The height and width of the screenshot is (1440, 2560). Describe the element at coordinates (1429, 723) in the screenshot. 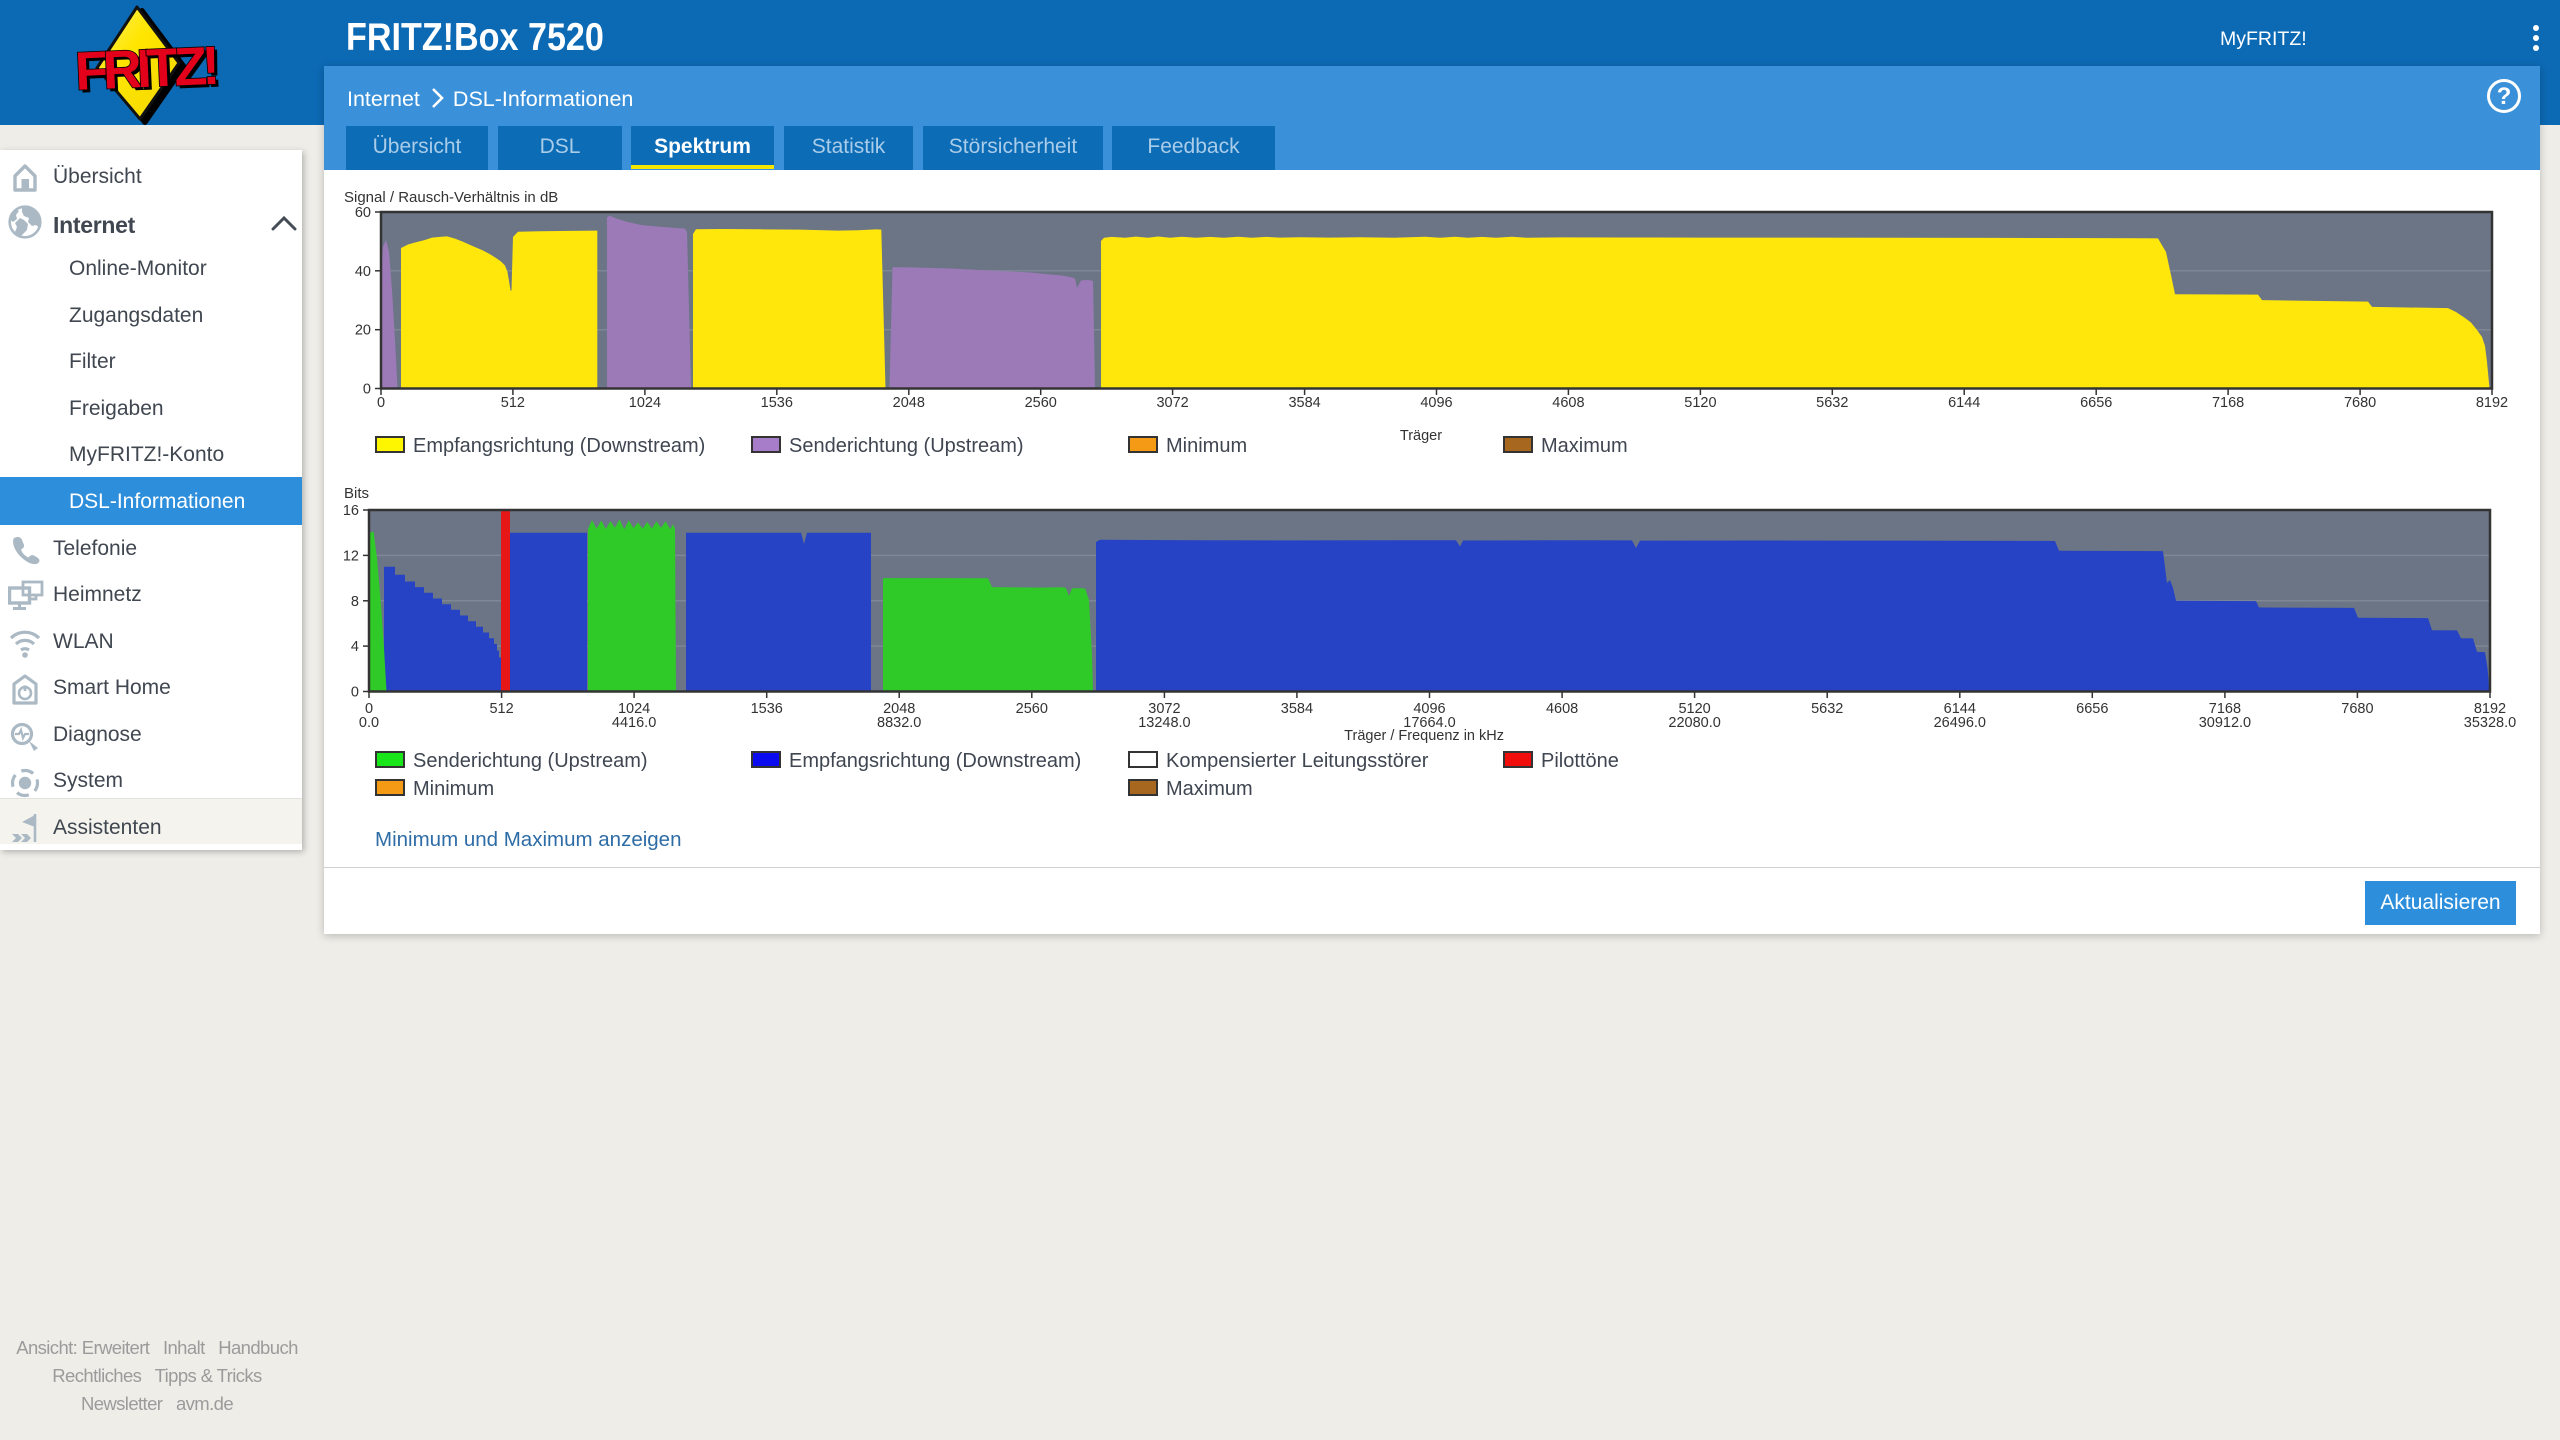

I see `svg-text: 17664.0` at that location.